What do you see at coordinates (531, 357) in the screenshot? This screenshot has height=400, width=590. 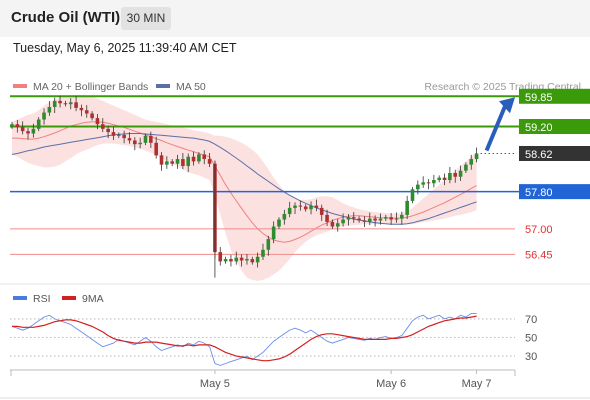 I see `rsi-tick-30: 30` at bounding box center [531, 357].